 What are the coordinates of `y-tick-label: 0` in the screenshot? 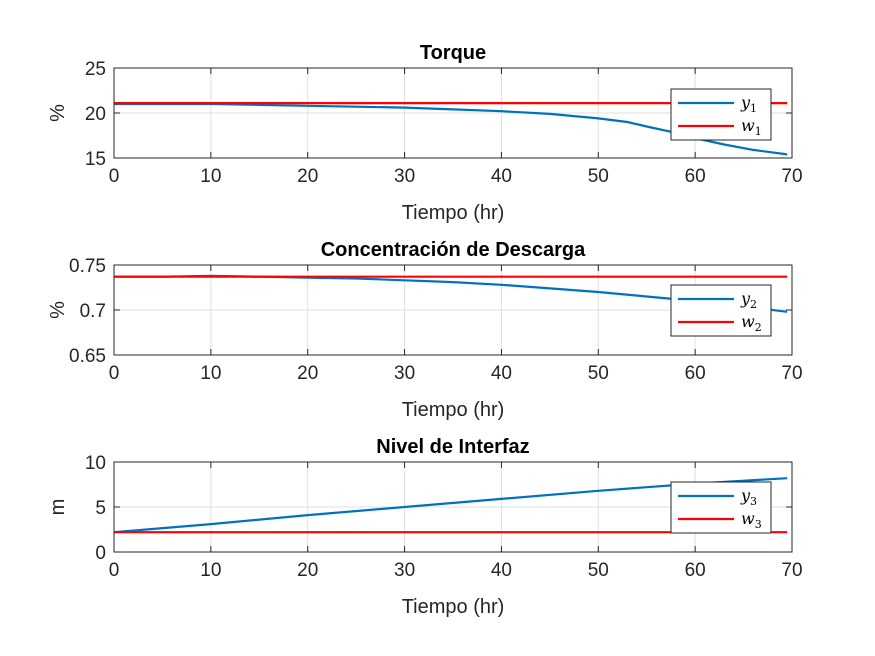 It's located at (100, 553).